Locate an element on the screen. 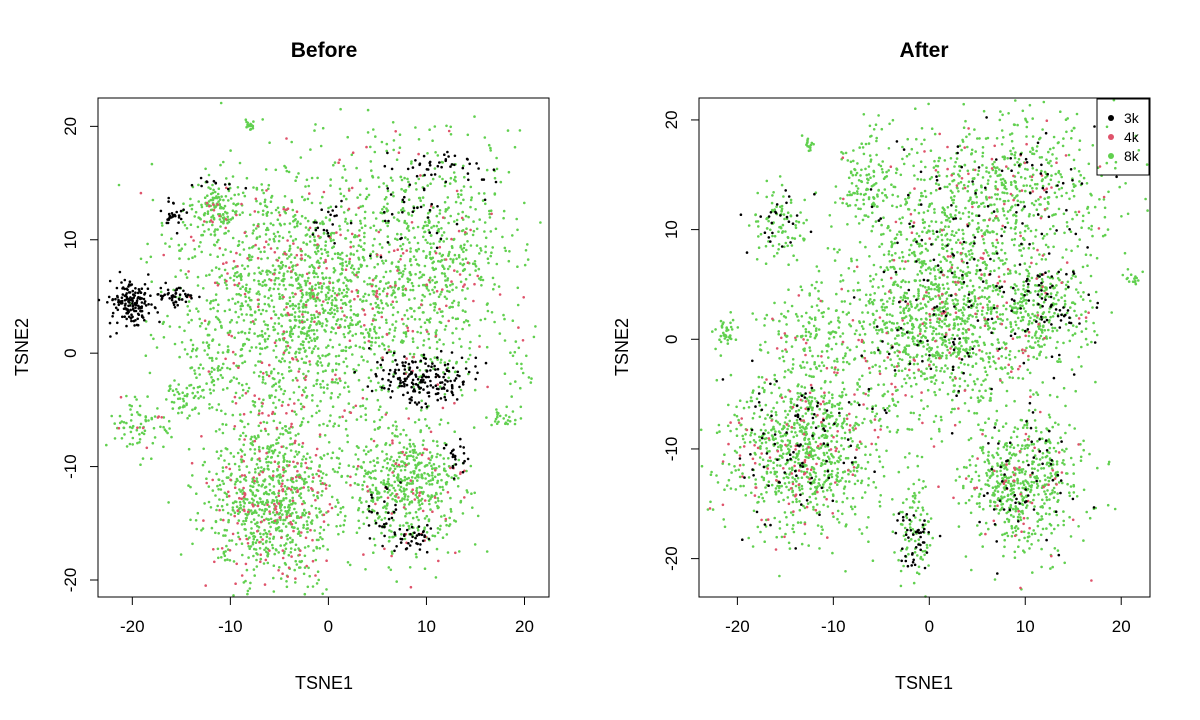 This screenshot has height=720, width=1200. y-tick-label: -10 is located at coordinates (70, 466).